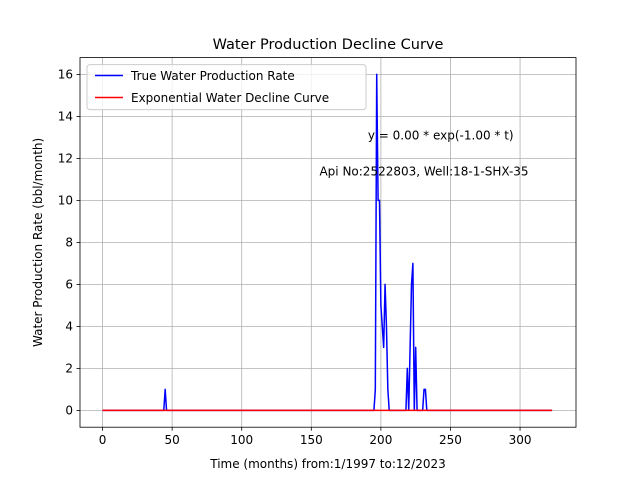 This screenshot has height=480, width=640. I want to click on chart-title: Water Production Decline Curve, so click(328, 45).